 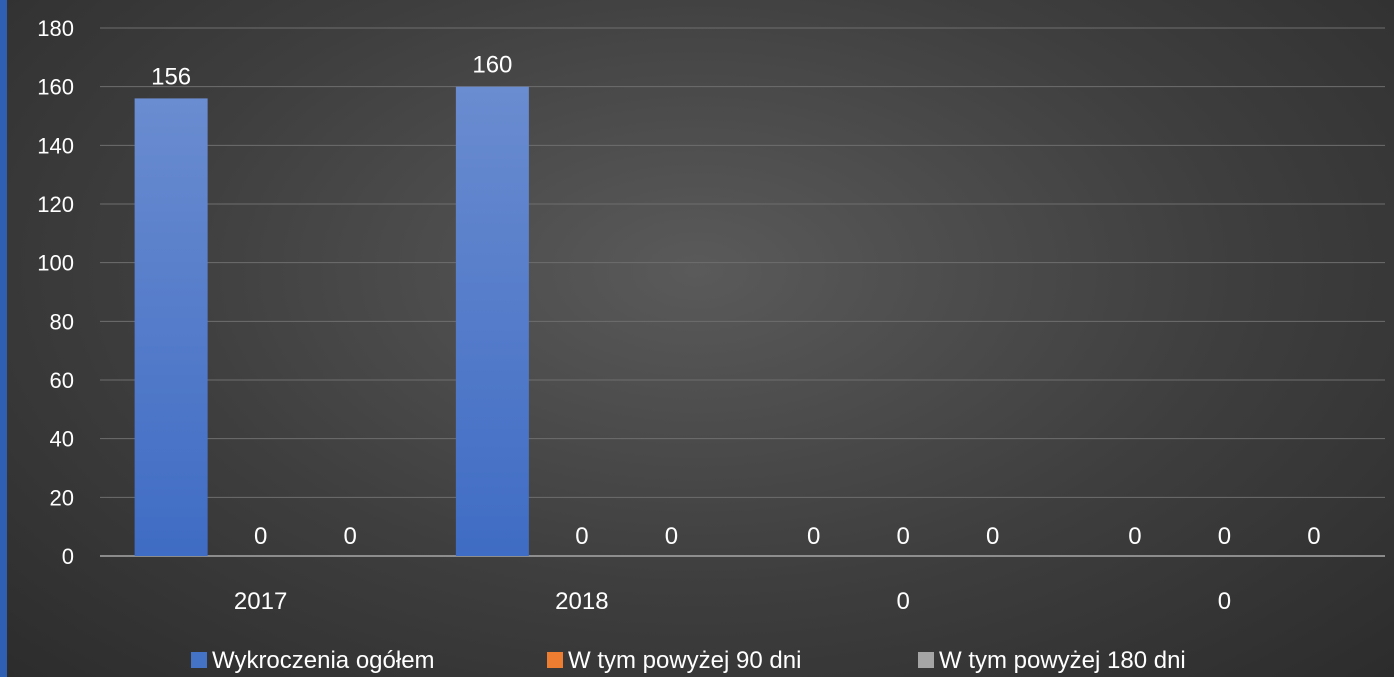 I want to click on x-category-label: 2018, so click(x=581, y=601).